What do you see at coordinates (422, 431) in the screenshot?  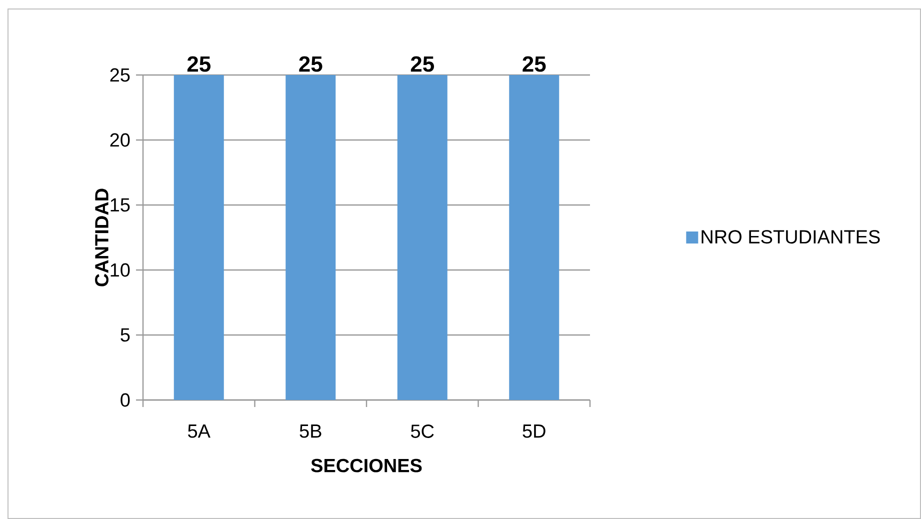 I see `x-tick-label: 5C` at bounding box center [422, 431].